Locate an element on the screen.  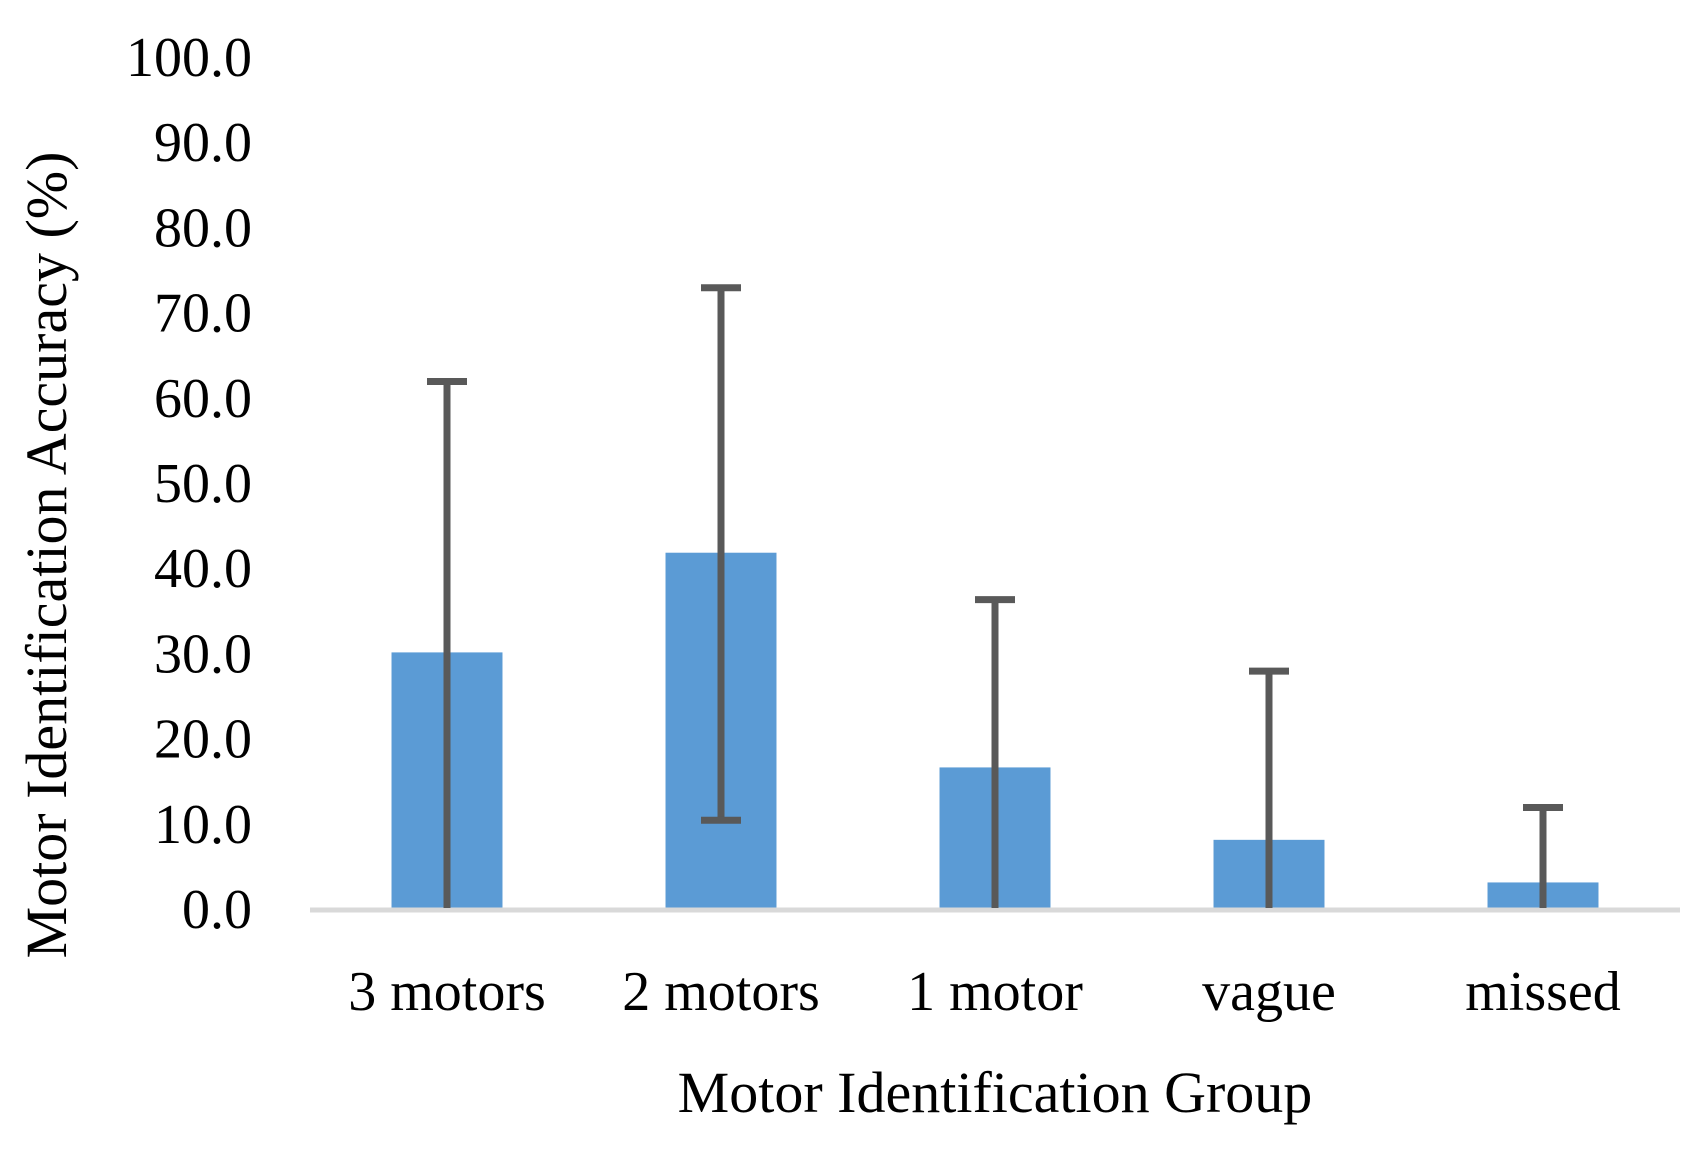
y-tick-label: 20.0 is located at coordinates (203, 740).